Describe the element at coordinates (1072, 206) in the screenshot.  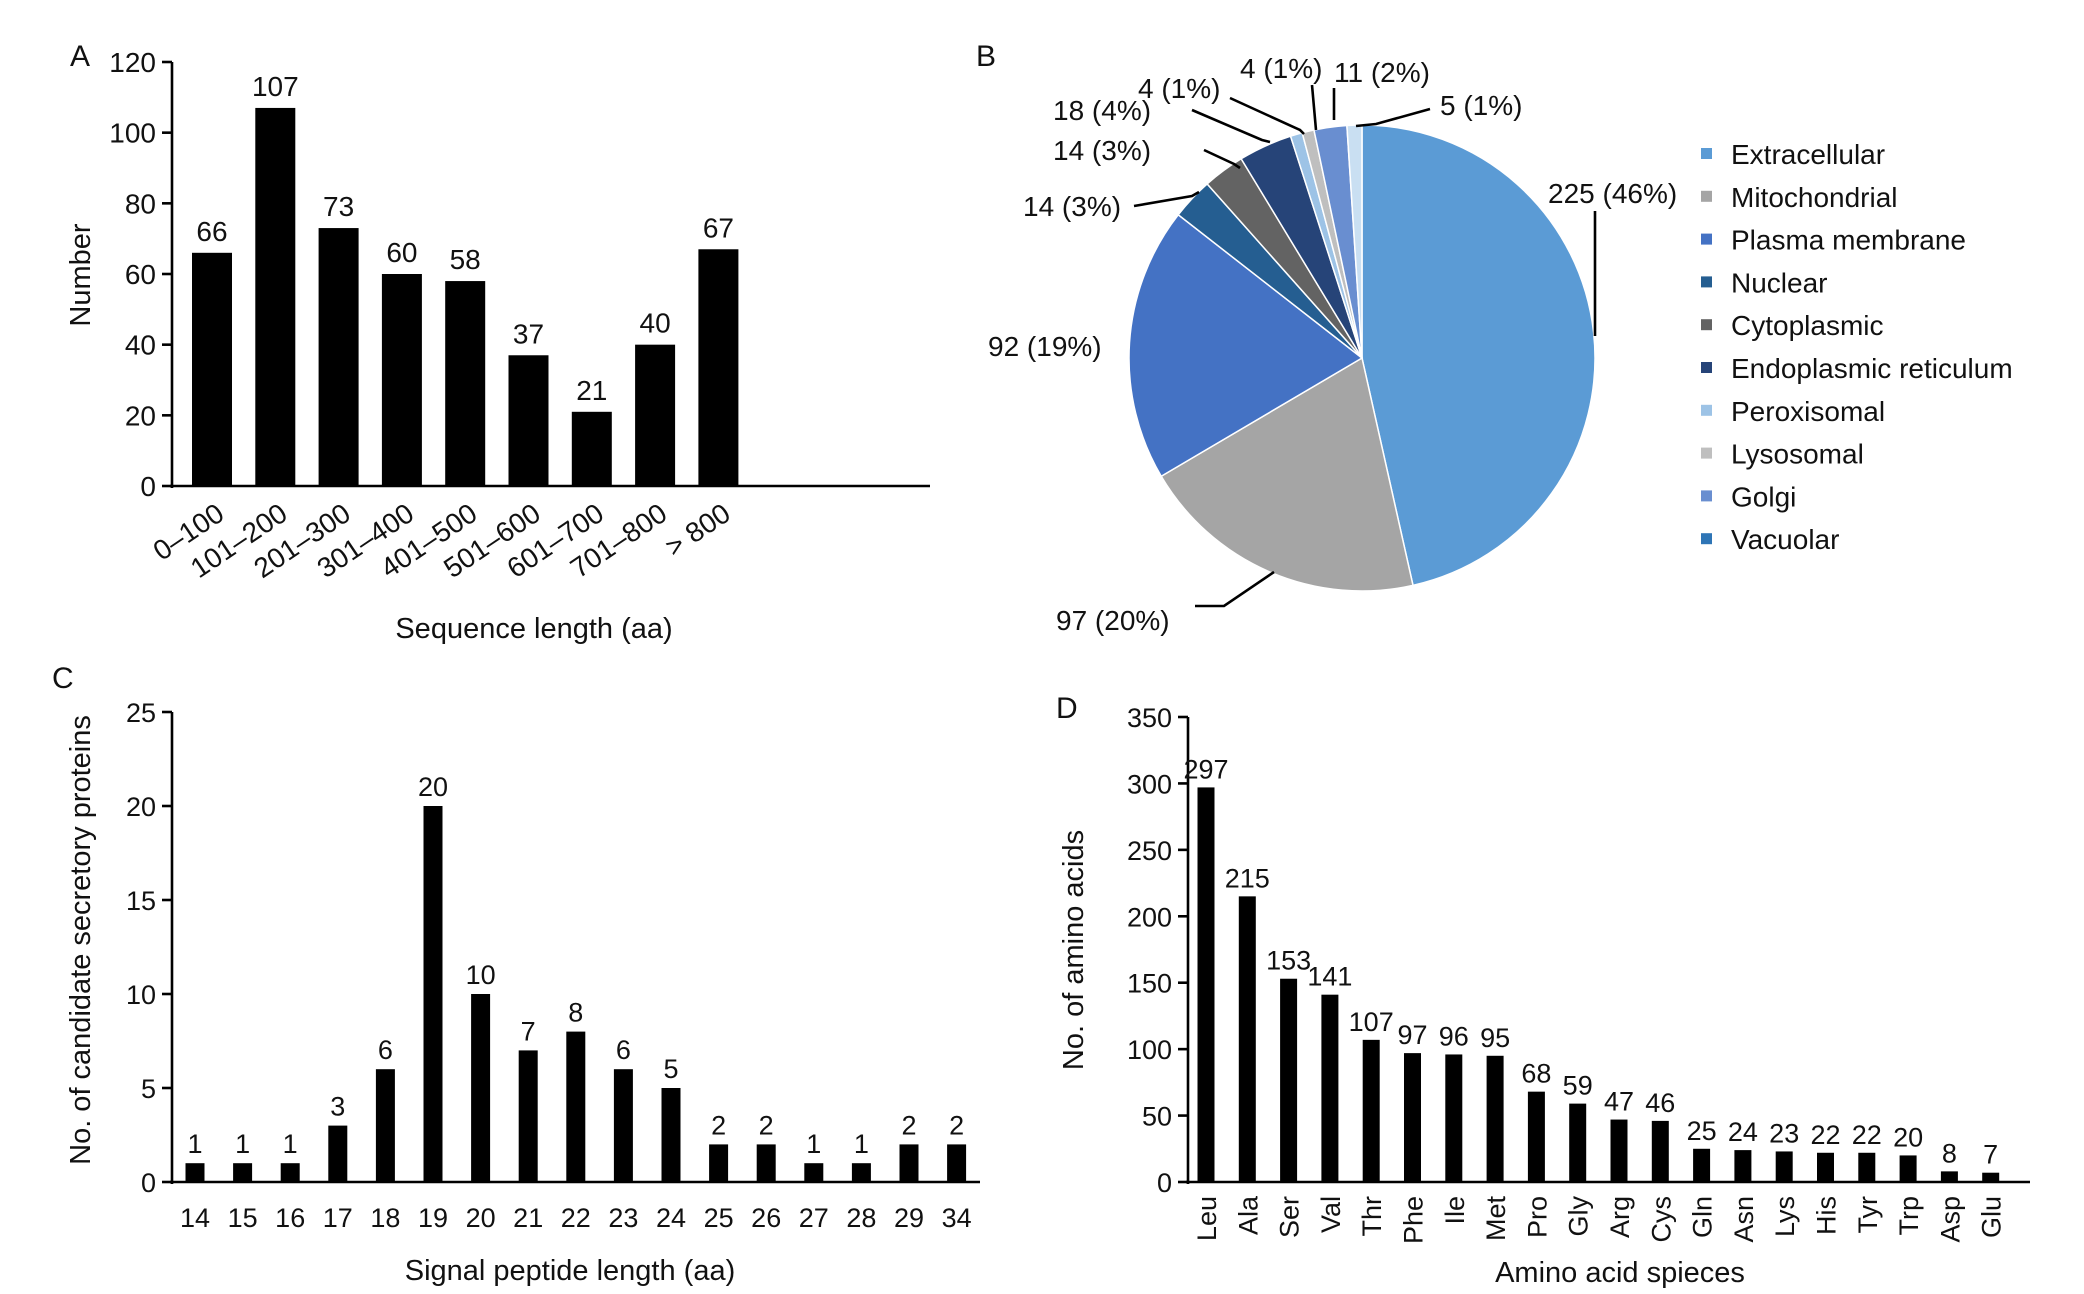
I see `pie-label-nuclear: 14 (3%)` at that location.